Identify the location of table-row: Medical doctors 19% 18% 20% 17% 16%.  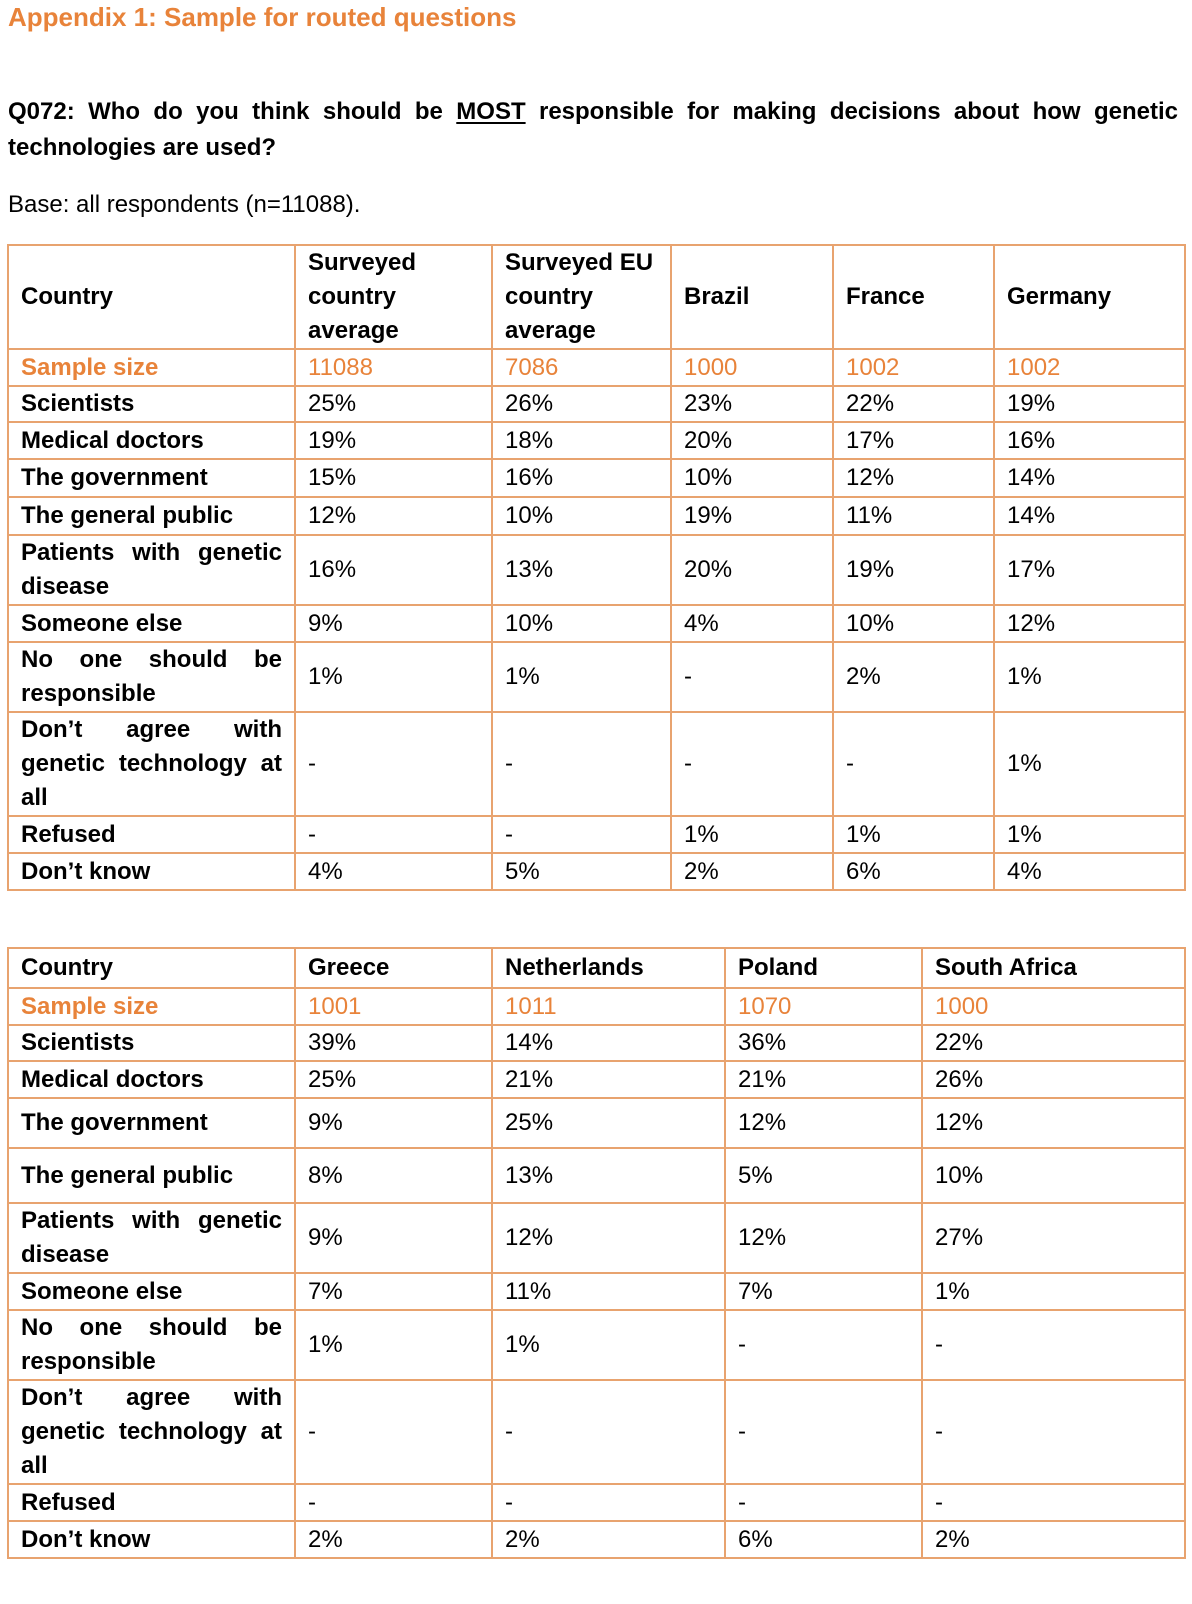
(596, 440).